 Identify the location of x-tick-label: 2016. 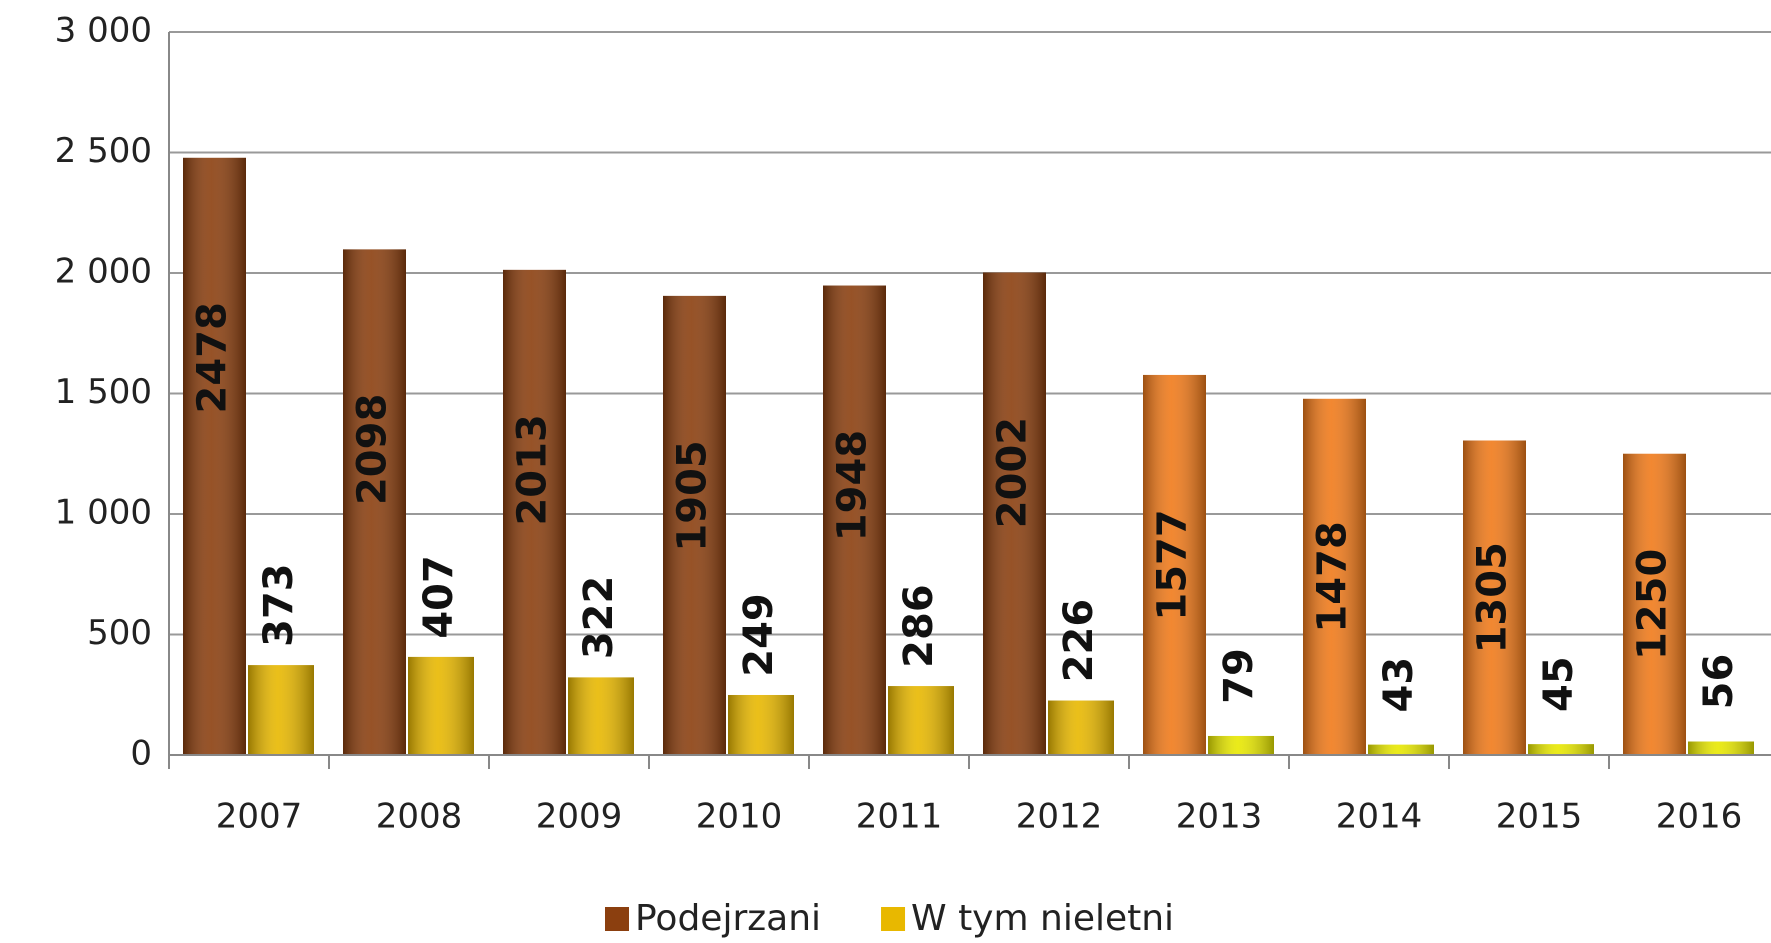
(1699, 817).